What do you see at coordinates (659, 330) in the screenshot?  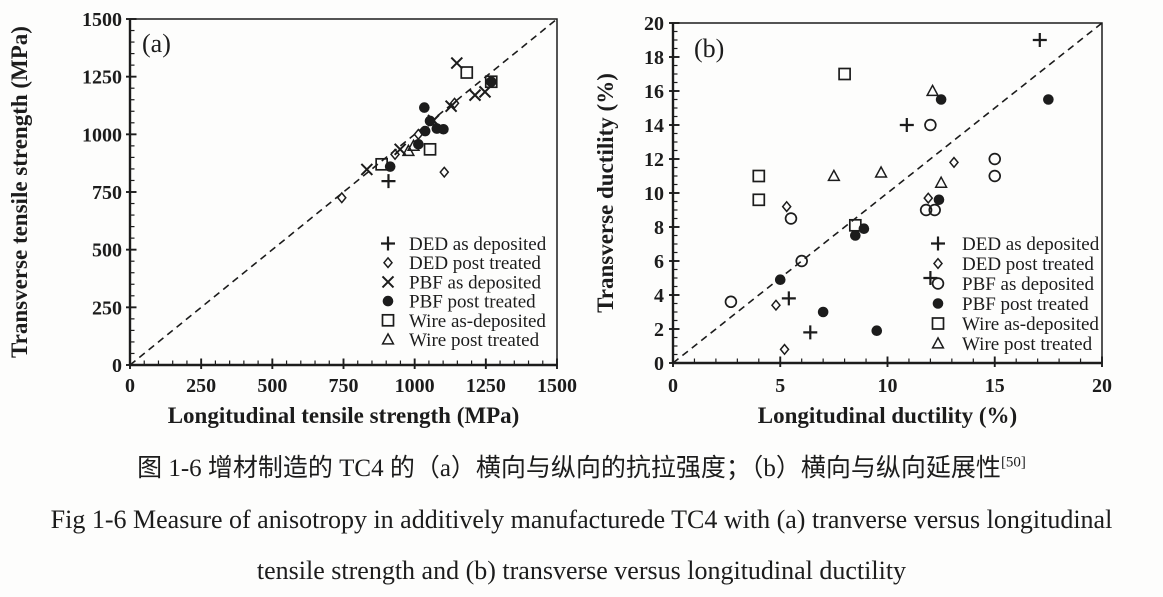 I see `y-tick-label: 2` at bounding box center [659, 330].